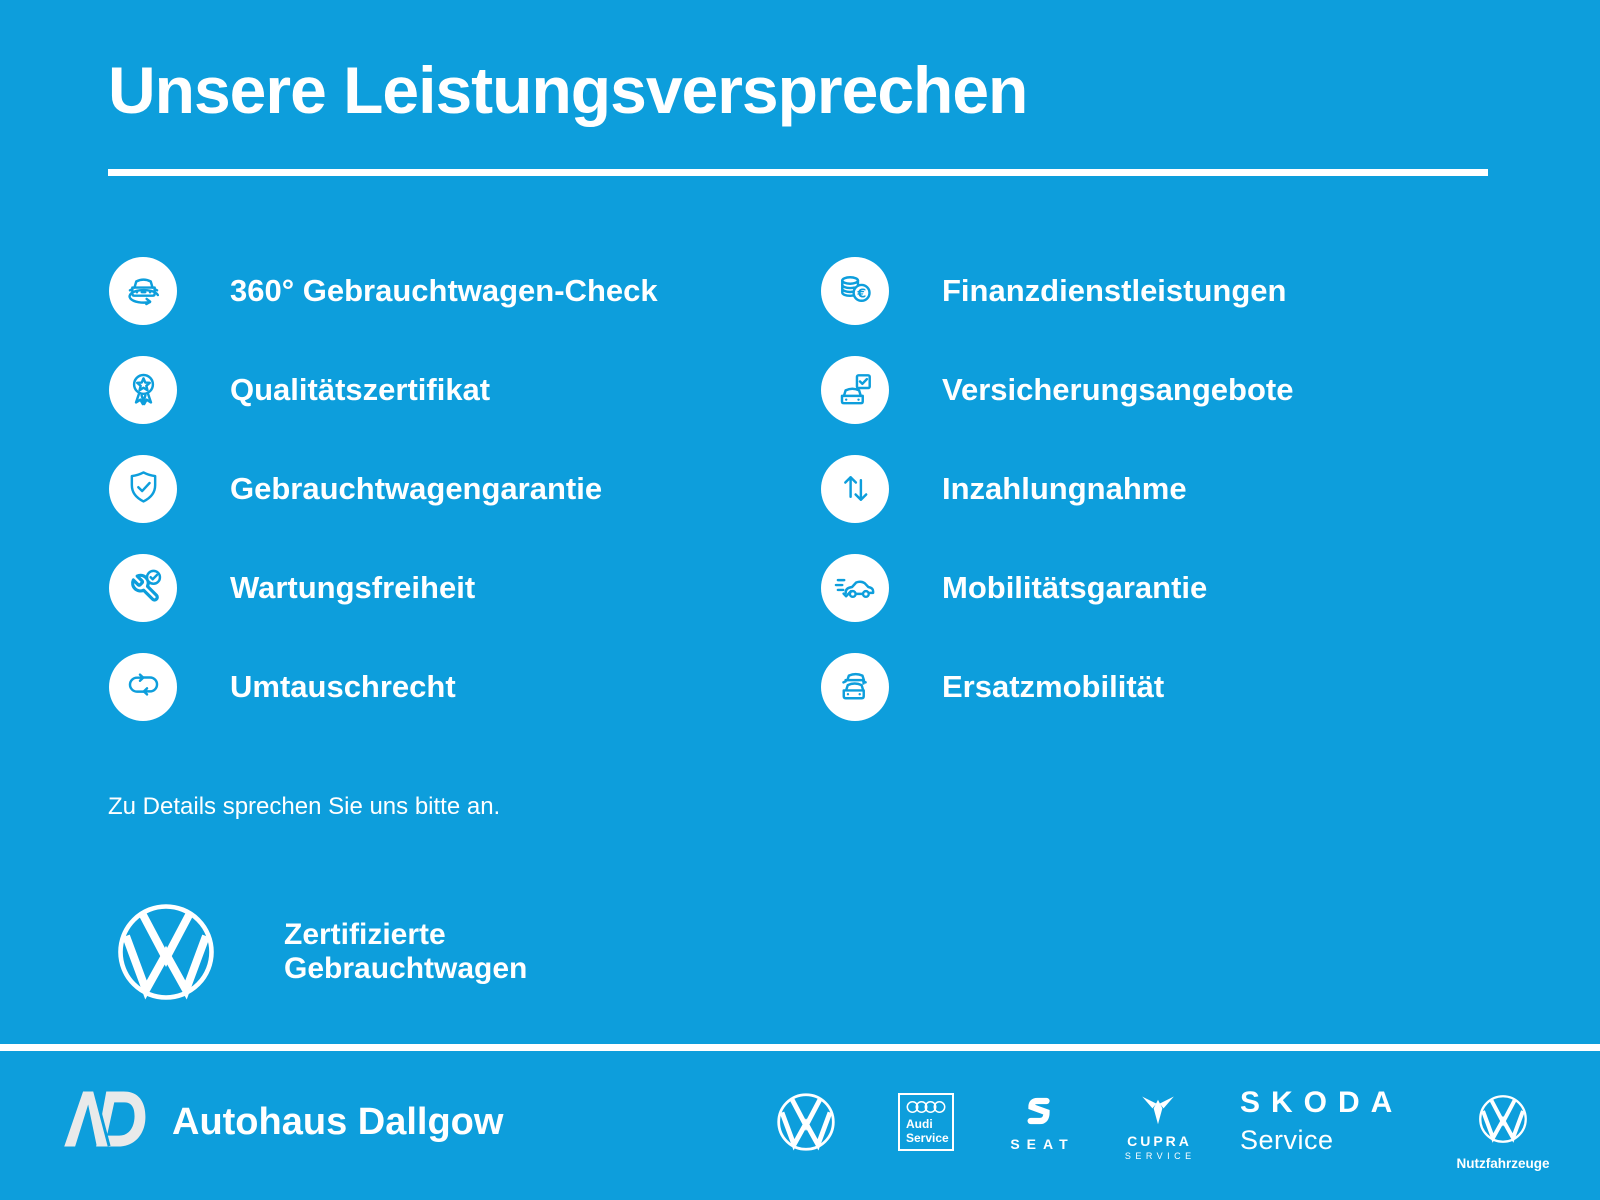 The image size is (1600, 1200). What do you see at coordinates (1322, 1102) in the screenshot?
I see `skoda-label: SKODA` at bounding box center [1322, 1102].